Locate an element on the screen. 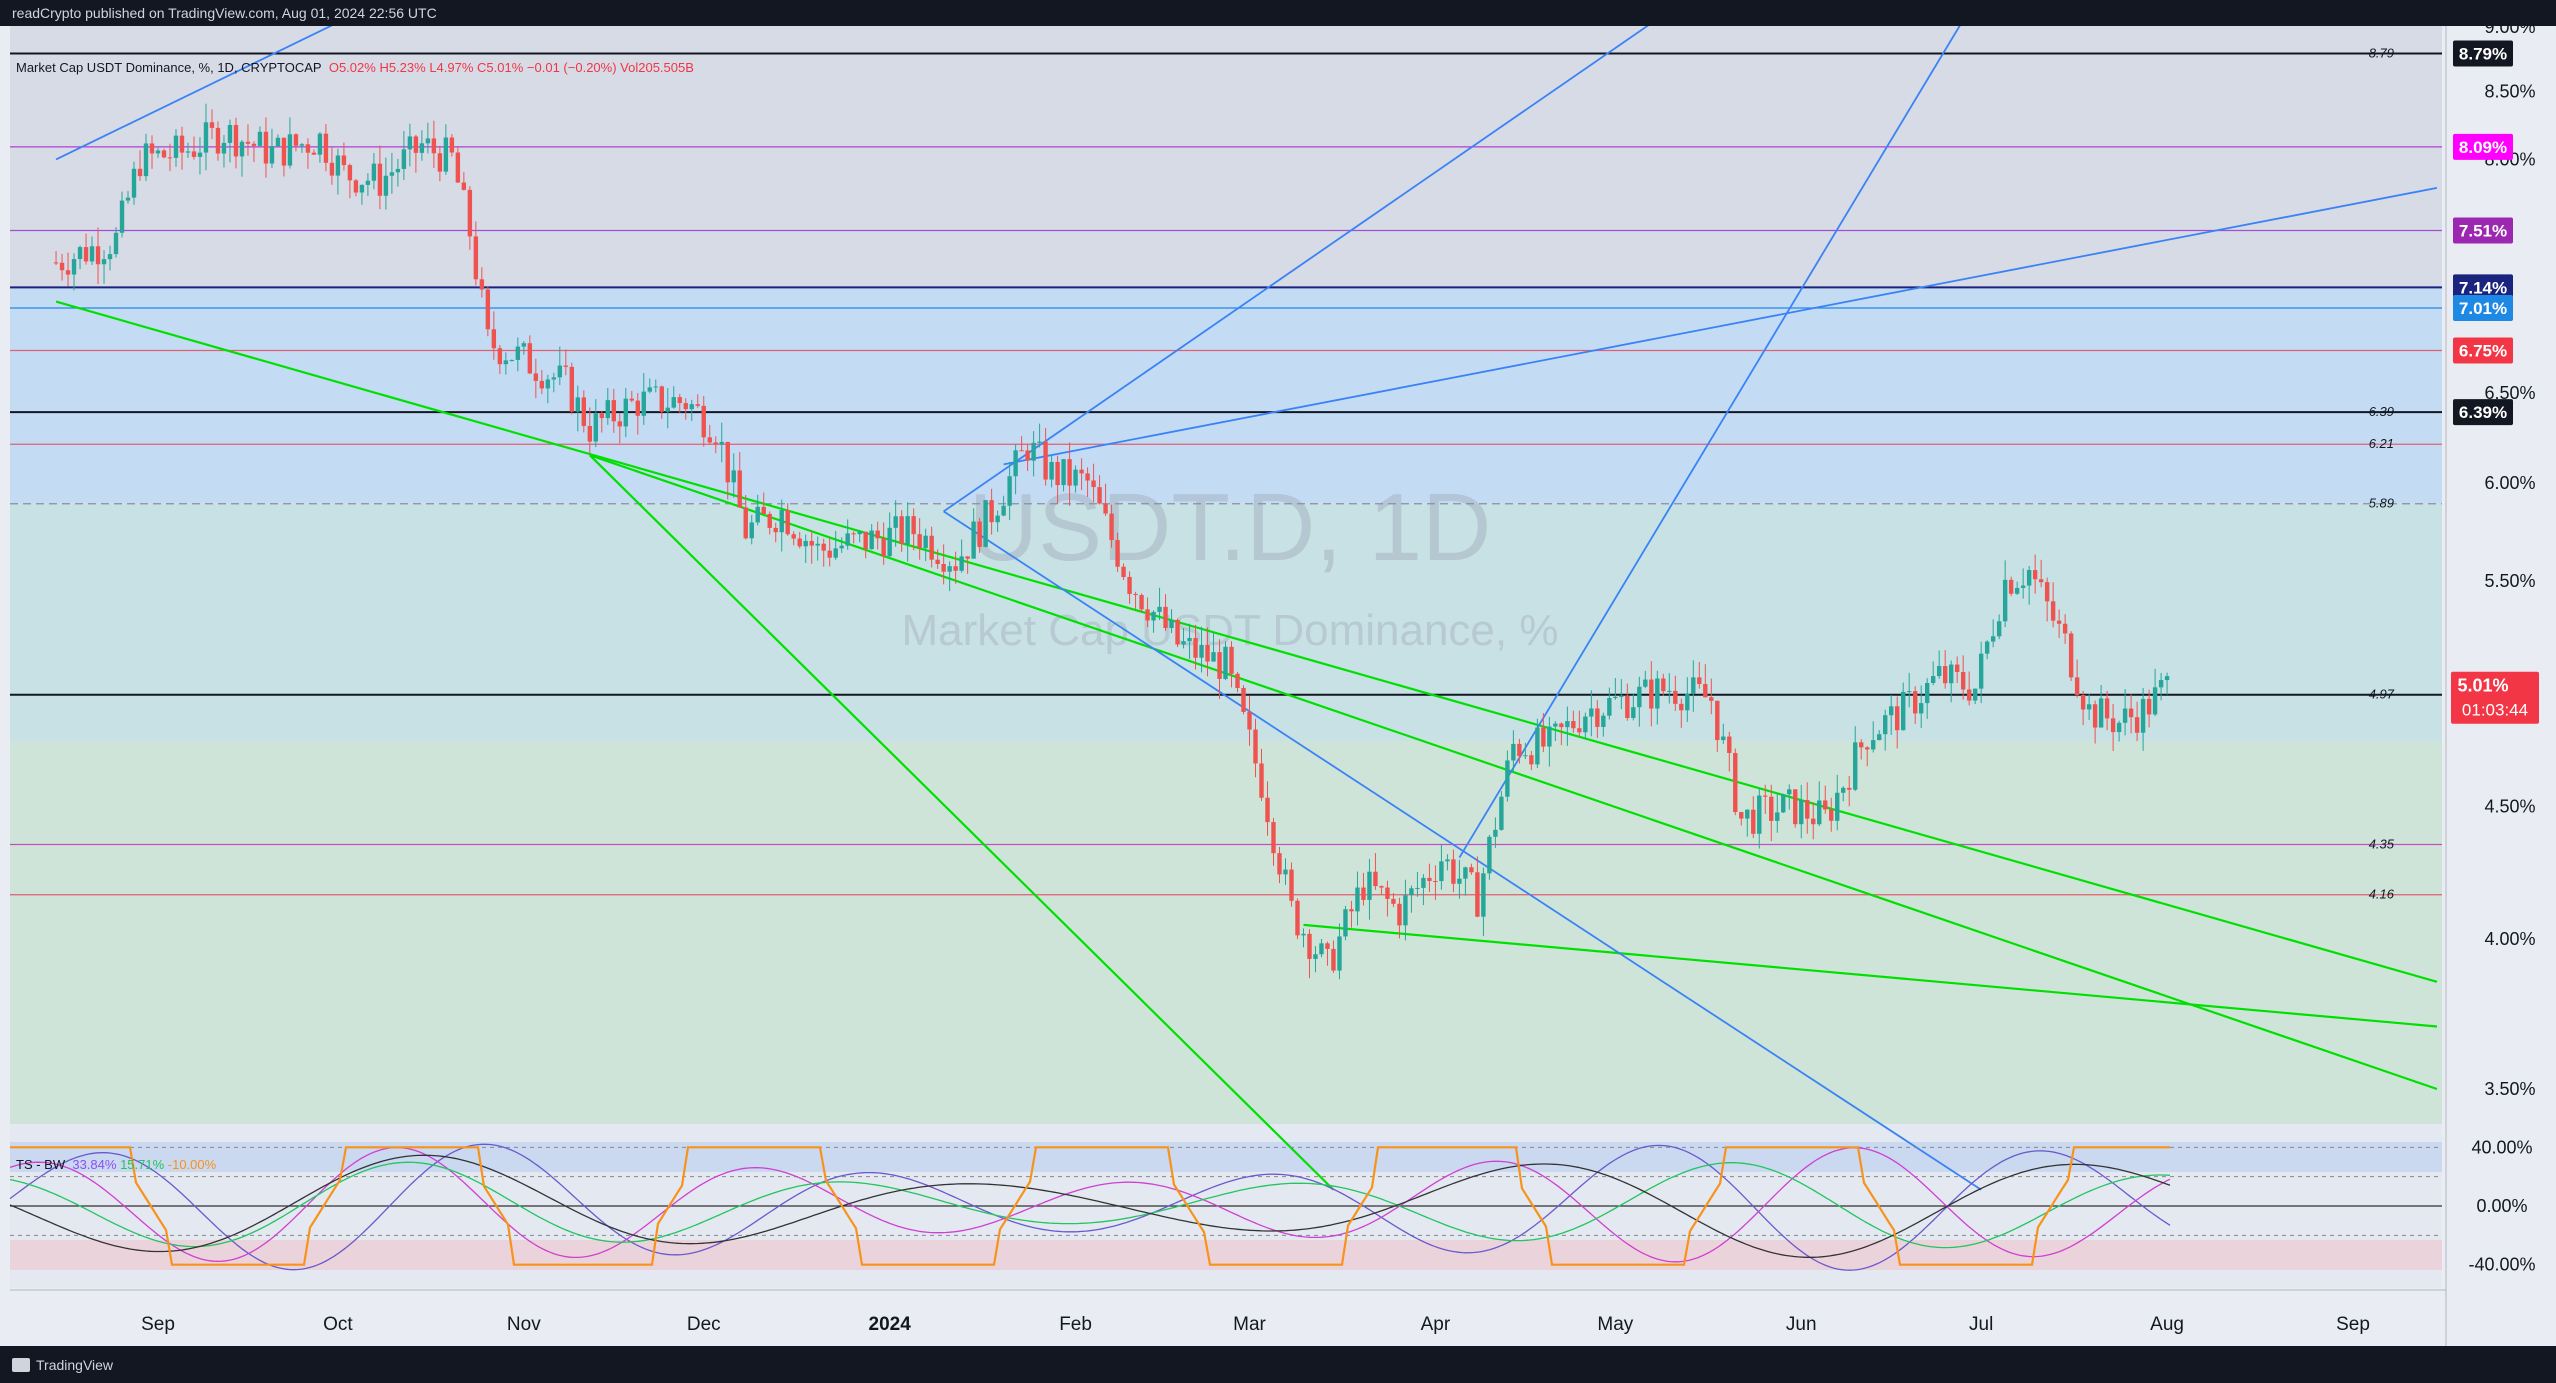 The image size is (2556, 1383). time-axis: Sep Oct Nov Dec 2024 Feb Mar Apr May Jun Jul Aug Sep is located at coordinates (1228, 1312).